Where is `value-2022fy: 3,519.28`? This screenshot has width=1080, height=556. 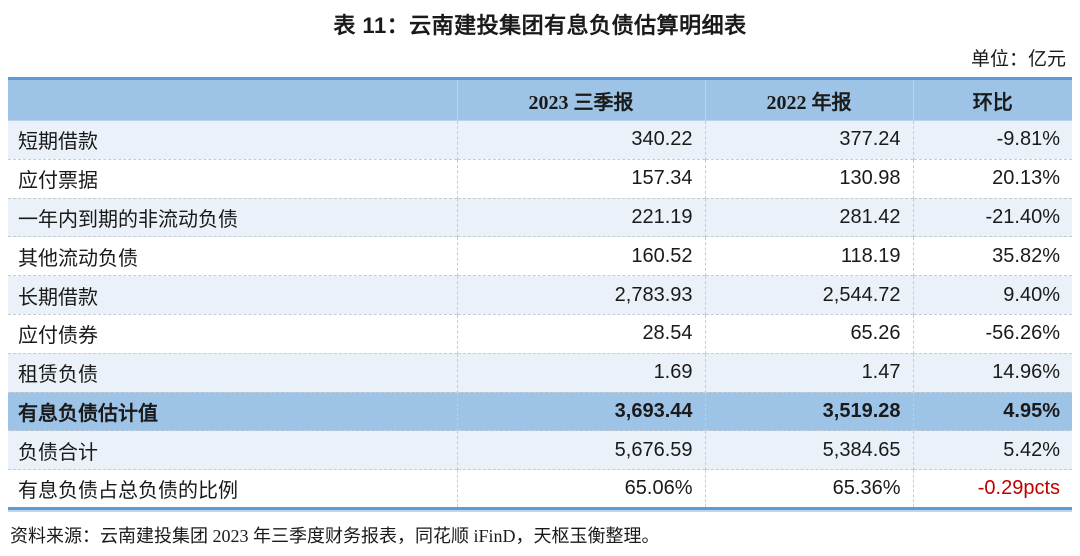
value-2022fy: 3,519.28 is located at coordinates (808, 411).